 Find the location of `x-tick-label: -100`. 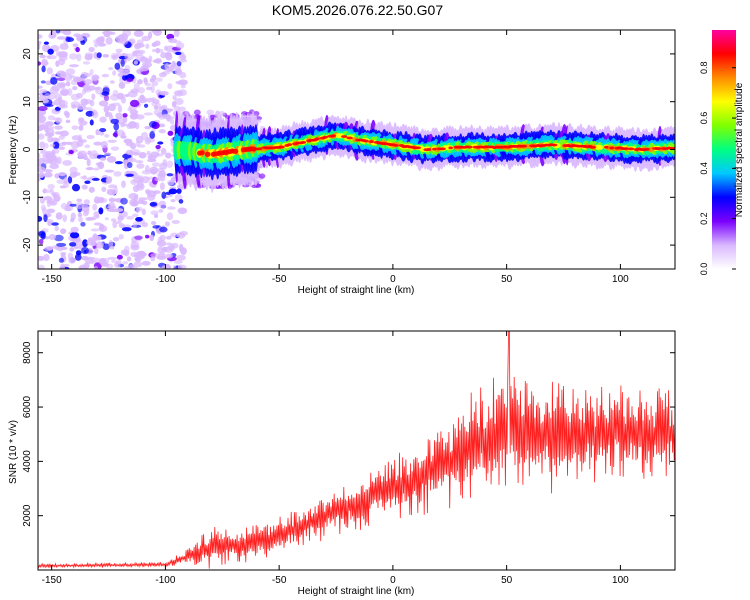

x-tick-label: -100 is located at coordinates (165, 580).